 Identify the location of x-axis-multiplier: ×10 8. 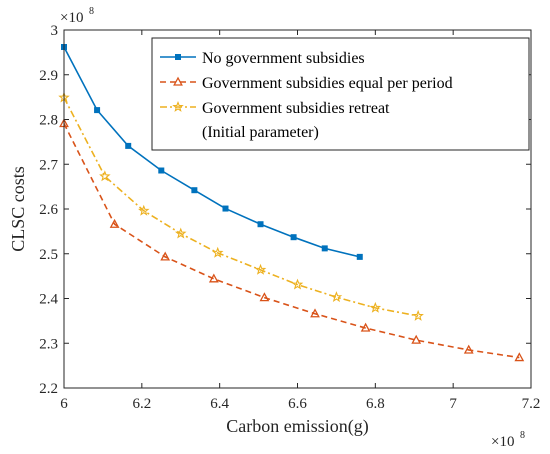
(508, 440).